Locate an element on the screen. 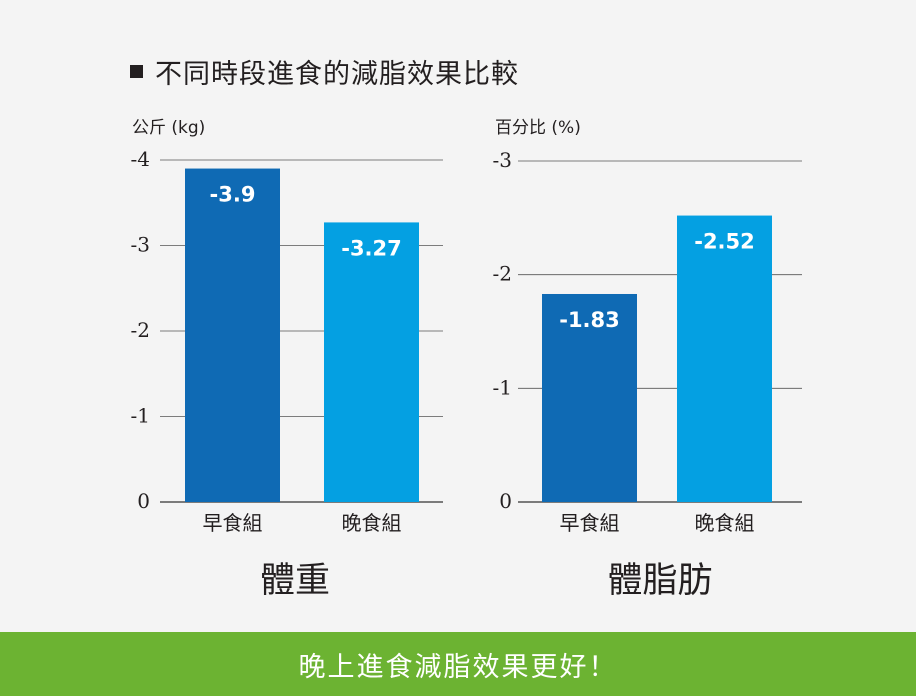 The width and height of the screenshot is (916, 696). axis-unit-label: 公斤 (kg) is located at coordinates (168, 128).